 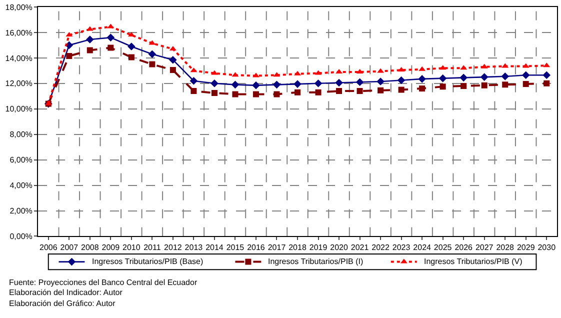 I want to click on source-note: Fuente: Proyecciones del Banco Central del Ecuador, so click(x=103, y=282).